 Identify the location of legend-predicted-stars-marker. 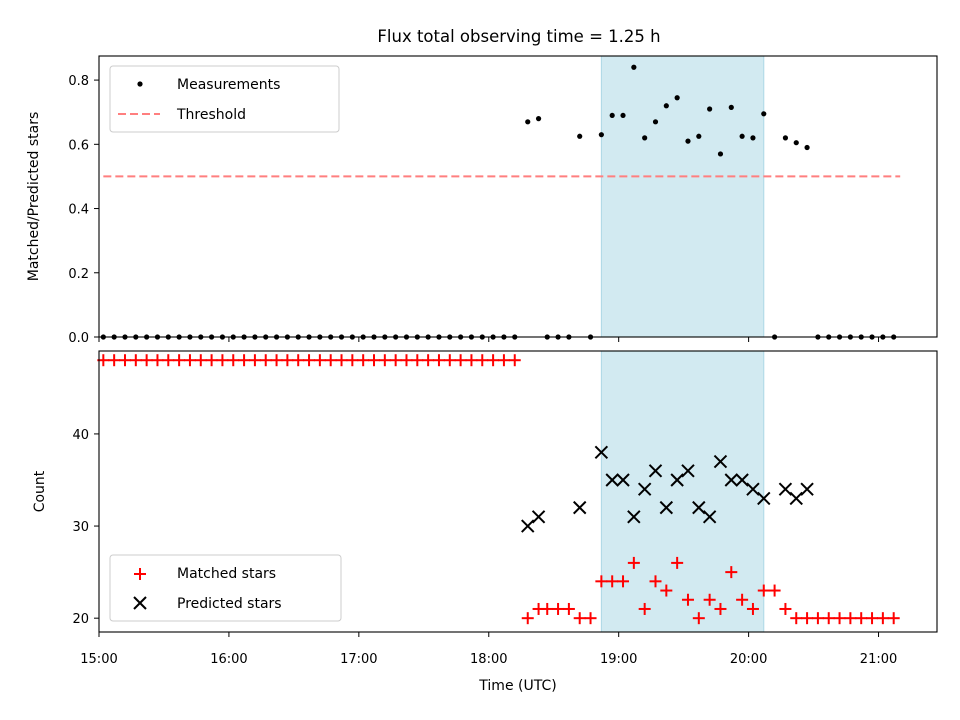
(140, 603).